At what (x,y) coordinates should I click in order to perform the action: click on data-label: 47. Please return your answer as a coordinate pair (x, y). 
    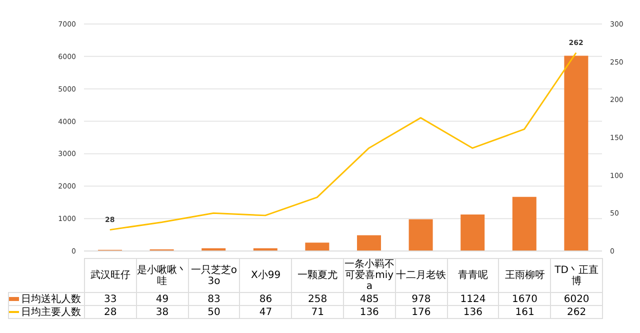
    Looking at the image, I should click on (266, 312).